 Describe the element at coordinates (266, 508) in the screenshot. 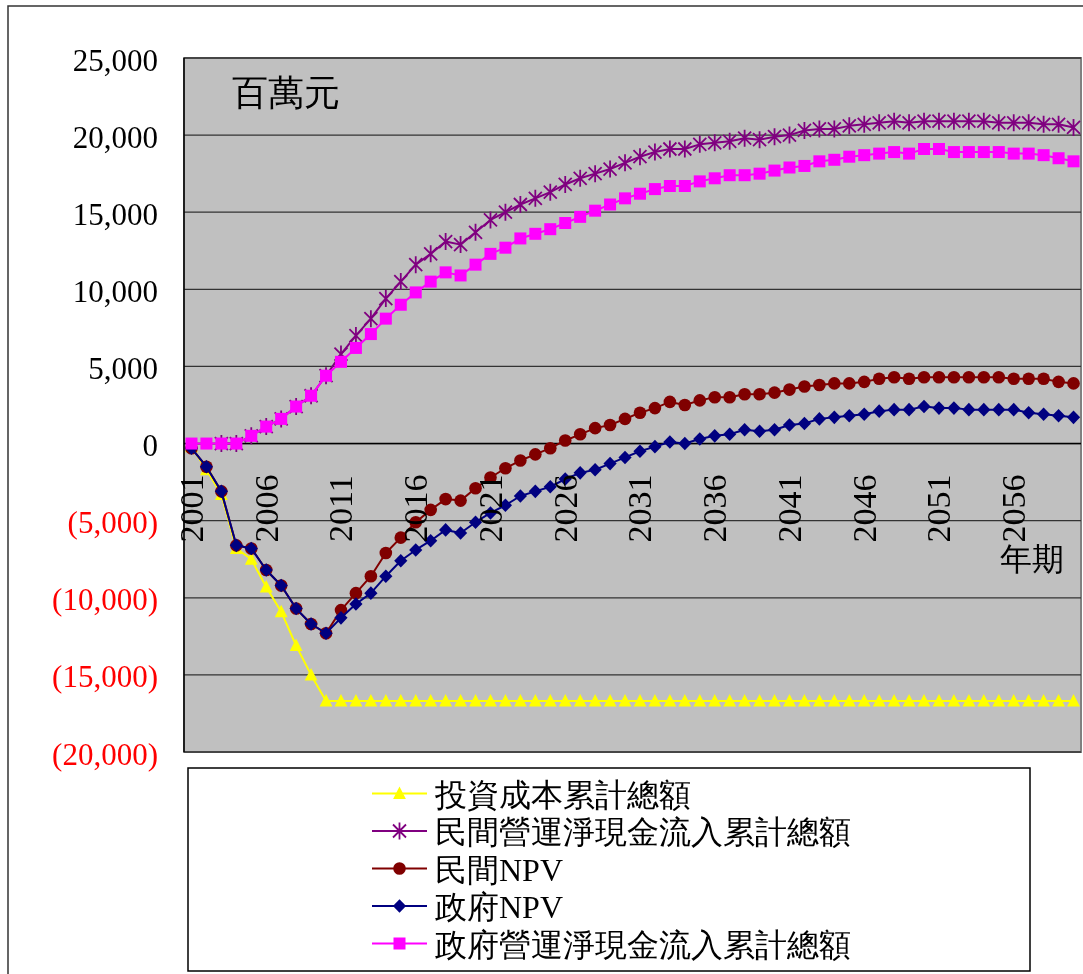

I see `x-tick-label: 2006` at that location.